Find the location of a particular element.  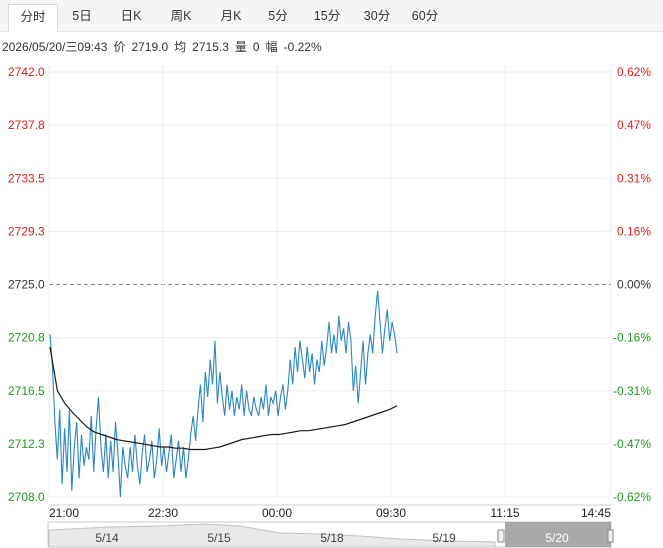

percent-tick-label: 0.00% is located at coordinates (634, 285).